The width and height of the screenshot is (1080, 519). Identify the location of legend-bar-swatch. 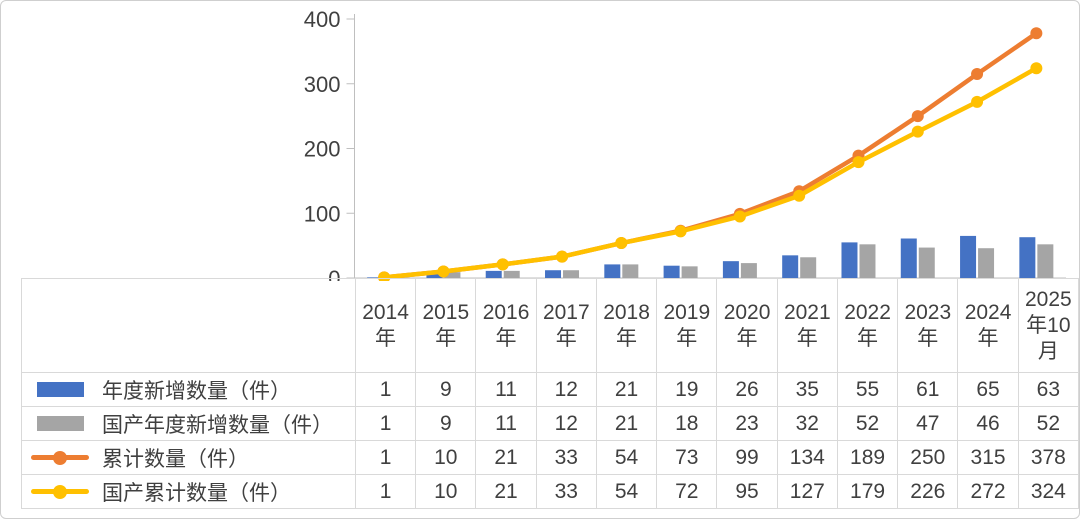
(60, 389).